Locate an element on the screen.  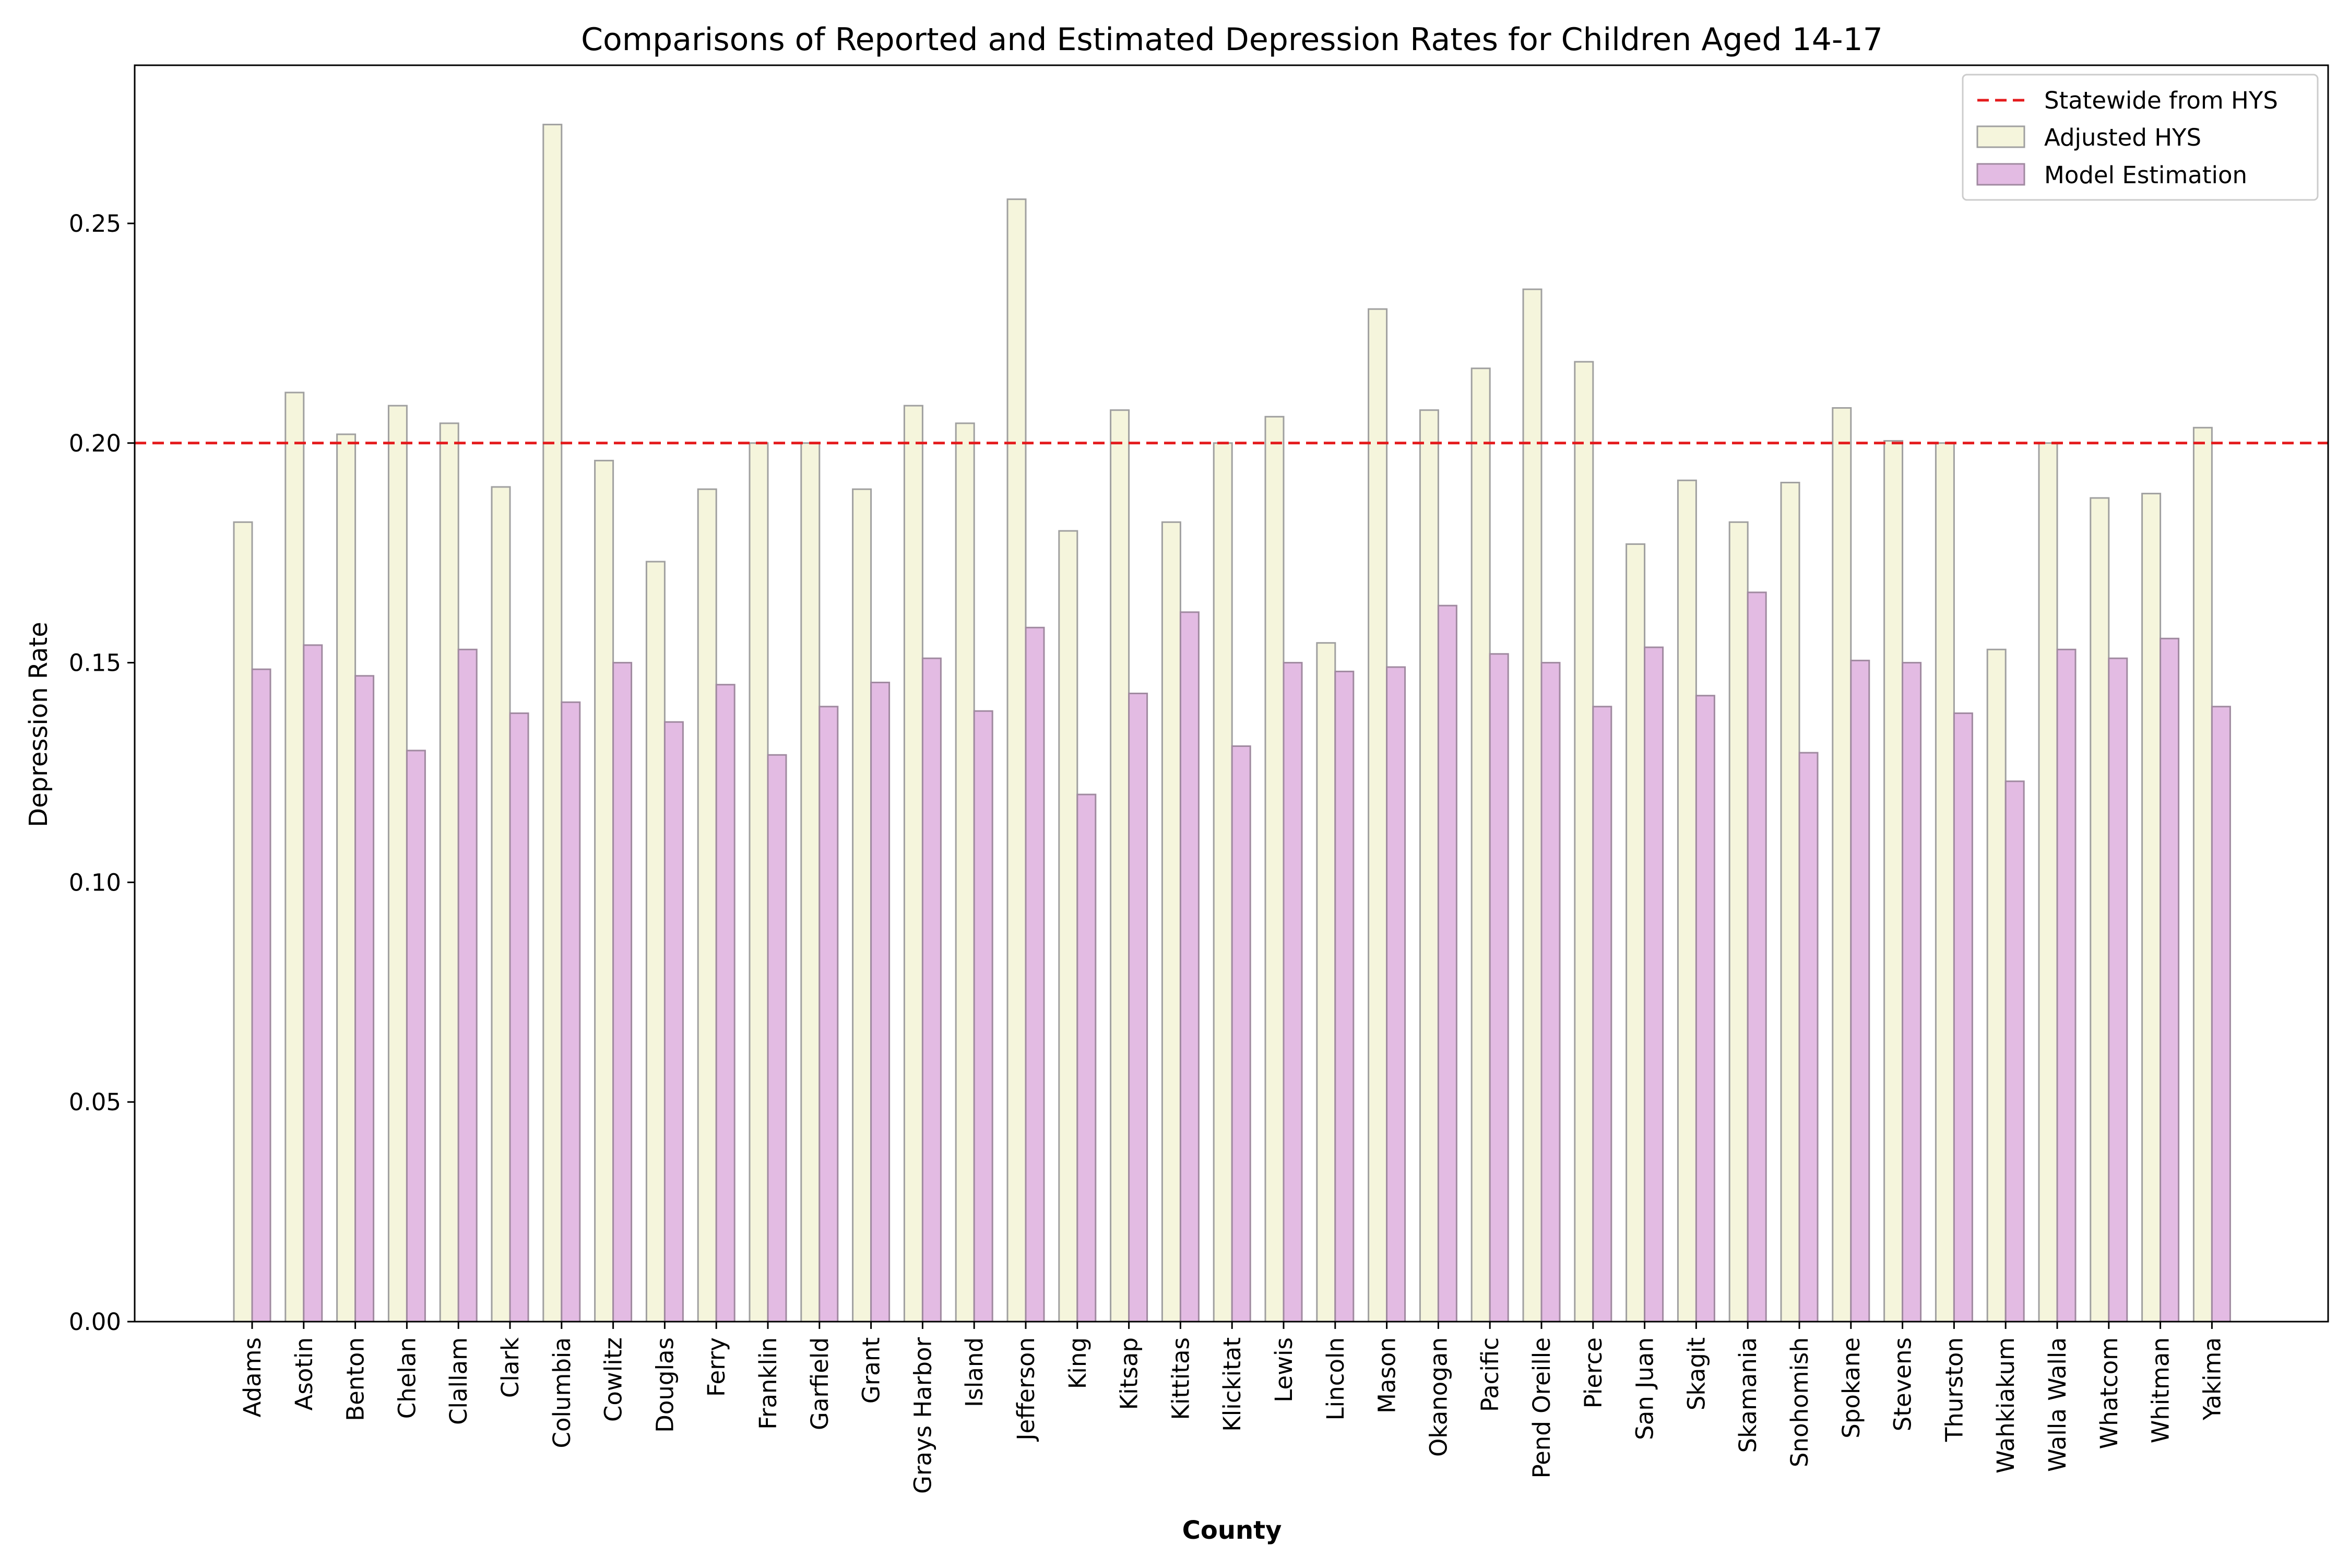
x-tick-label: Whitman is located at coordinates (2161, 1390).